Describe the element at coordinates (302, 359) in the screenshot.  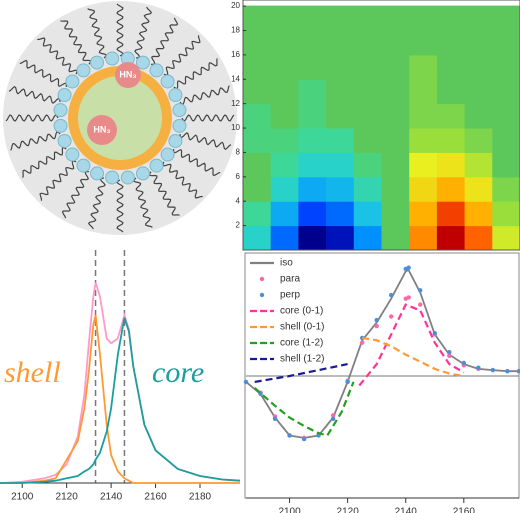
I see `legend-label: shell (1-2)` at that location.